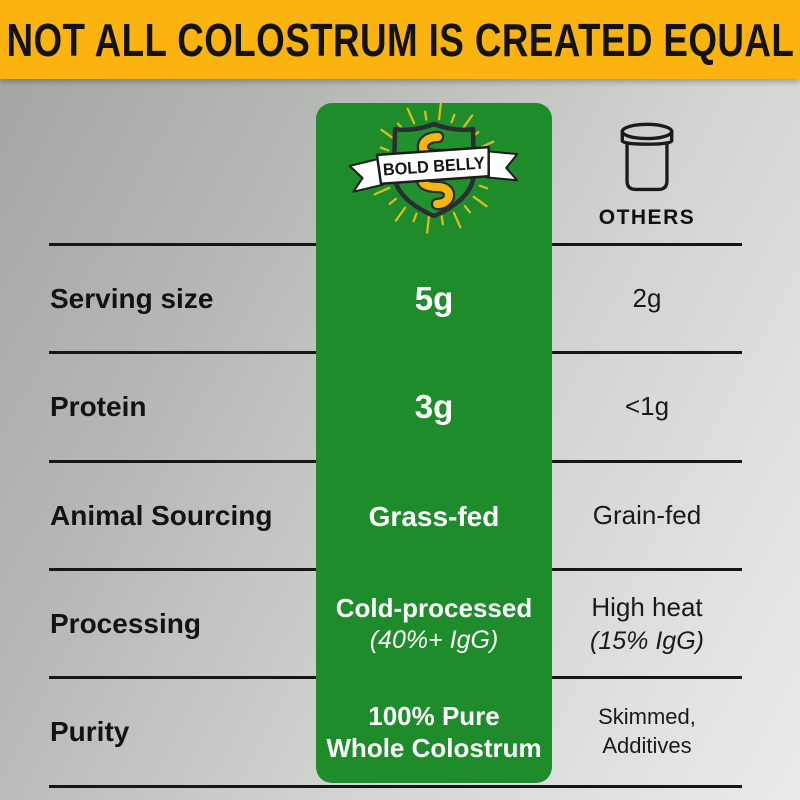 This screenshot has width=800, height=800. I want to click on others-value: <1g, so click(647, 406).